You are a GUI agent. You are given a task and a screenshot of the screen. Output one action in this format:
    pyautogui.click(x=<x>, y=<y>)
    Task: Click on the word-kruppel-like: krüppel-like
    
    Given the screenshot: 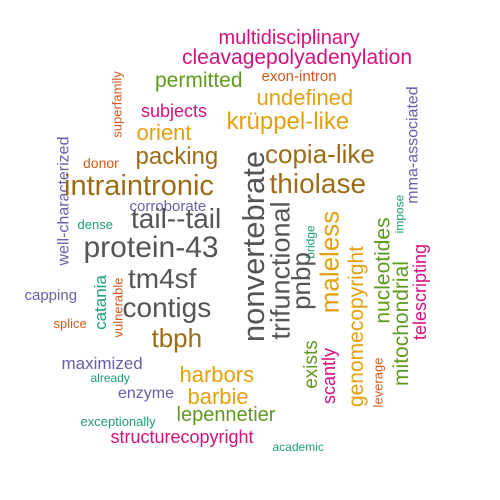 What is the action you would take?
    pyautogui.click(x=288, y=121)
    